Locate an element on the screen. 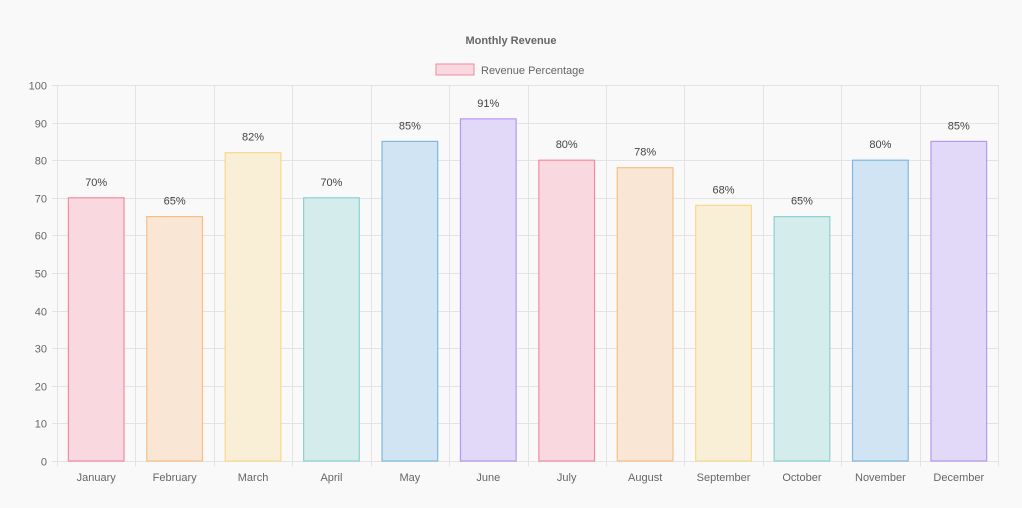 The image size is (1022, 508). legend-swatch is located at coordinates (455, 69).